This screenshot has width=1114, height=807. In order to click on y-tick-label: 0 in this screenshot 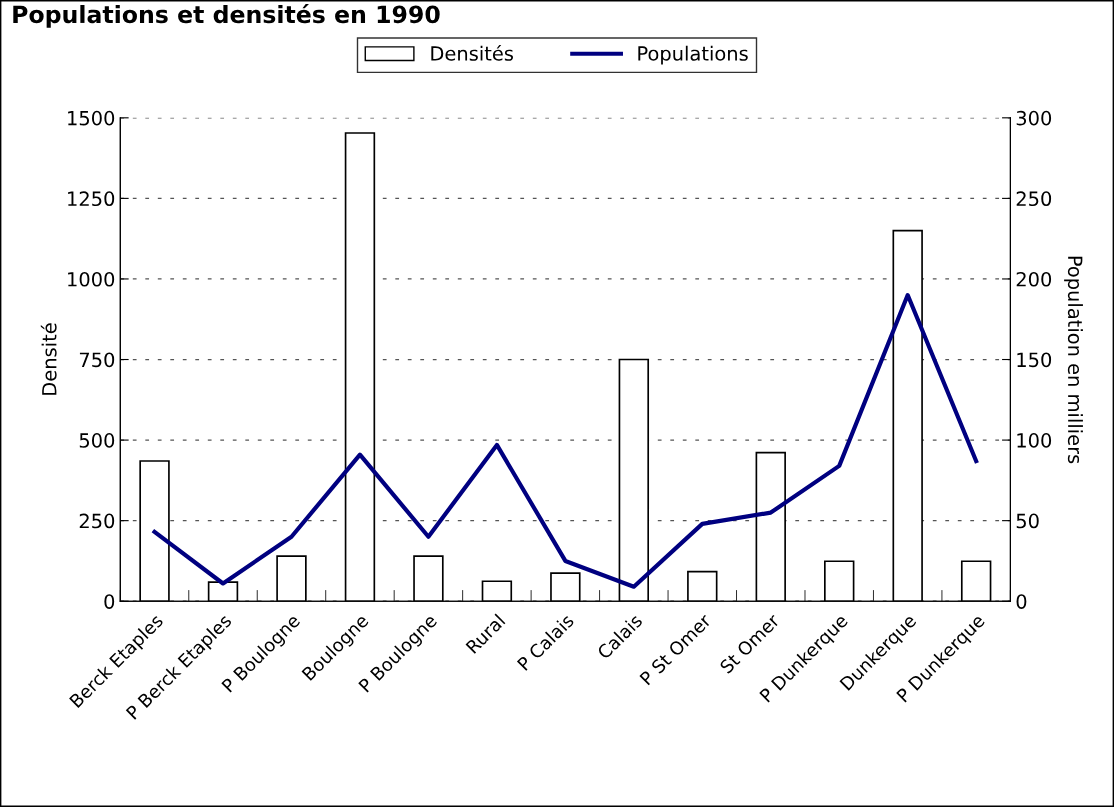, I will do `click(109, 601)`.